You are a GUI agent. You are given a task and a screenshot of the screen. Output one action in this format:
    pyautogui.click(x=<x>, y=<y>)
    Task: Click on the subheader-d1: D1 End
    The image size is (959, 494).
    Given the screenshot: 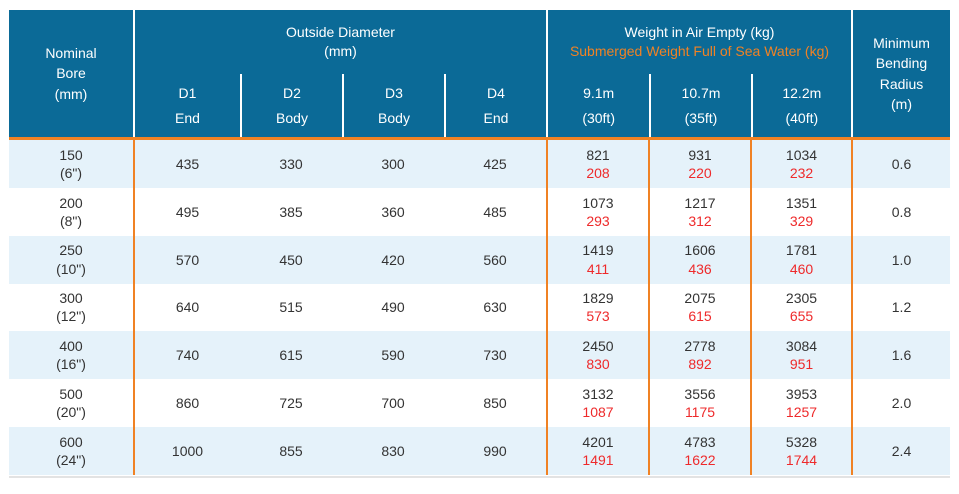 What is the action you would take?
    pyautogui.click(x=187, y=105)
    